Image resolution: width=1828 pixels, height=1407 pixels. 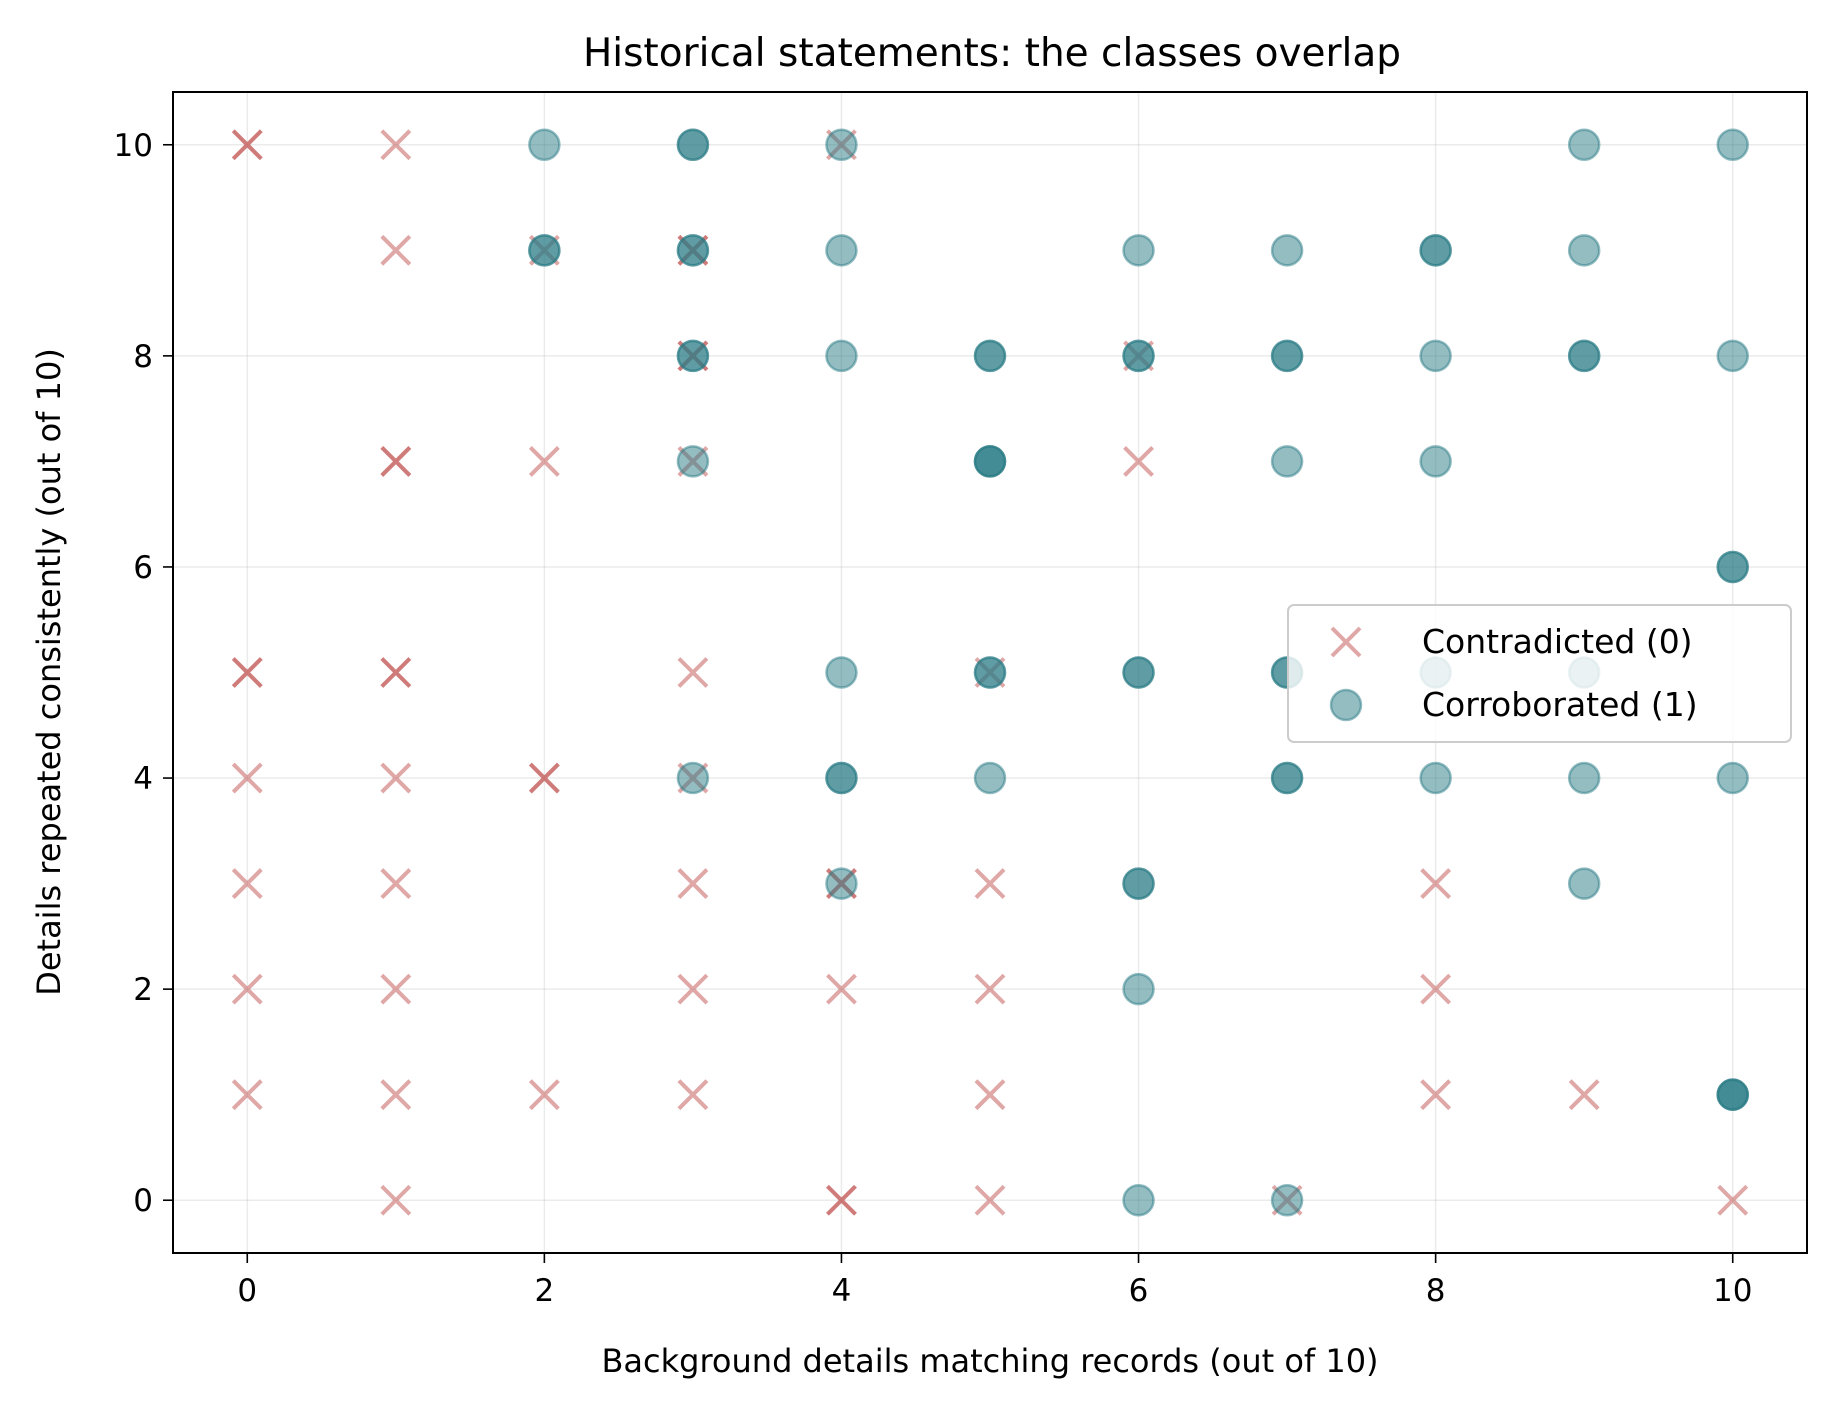 I want to click on x-tick-label: 8, so click(x=1436, y=1291).